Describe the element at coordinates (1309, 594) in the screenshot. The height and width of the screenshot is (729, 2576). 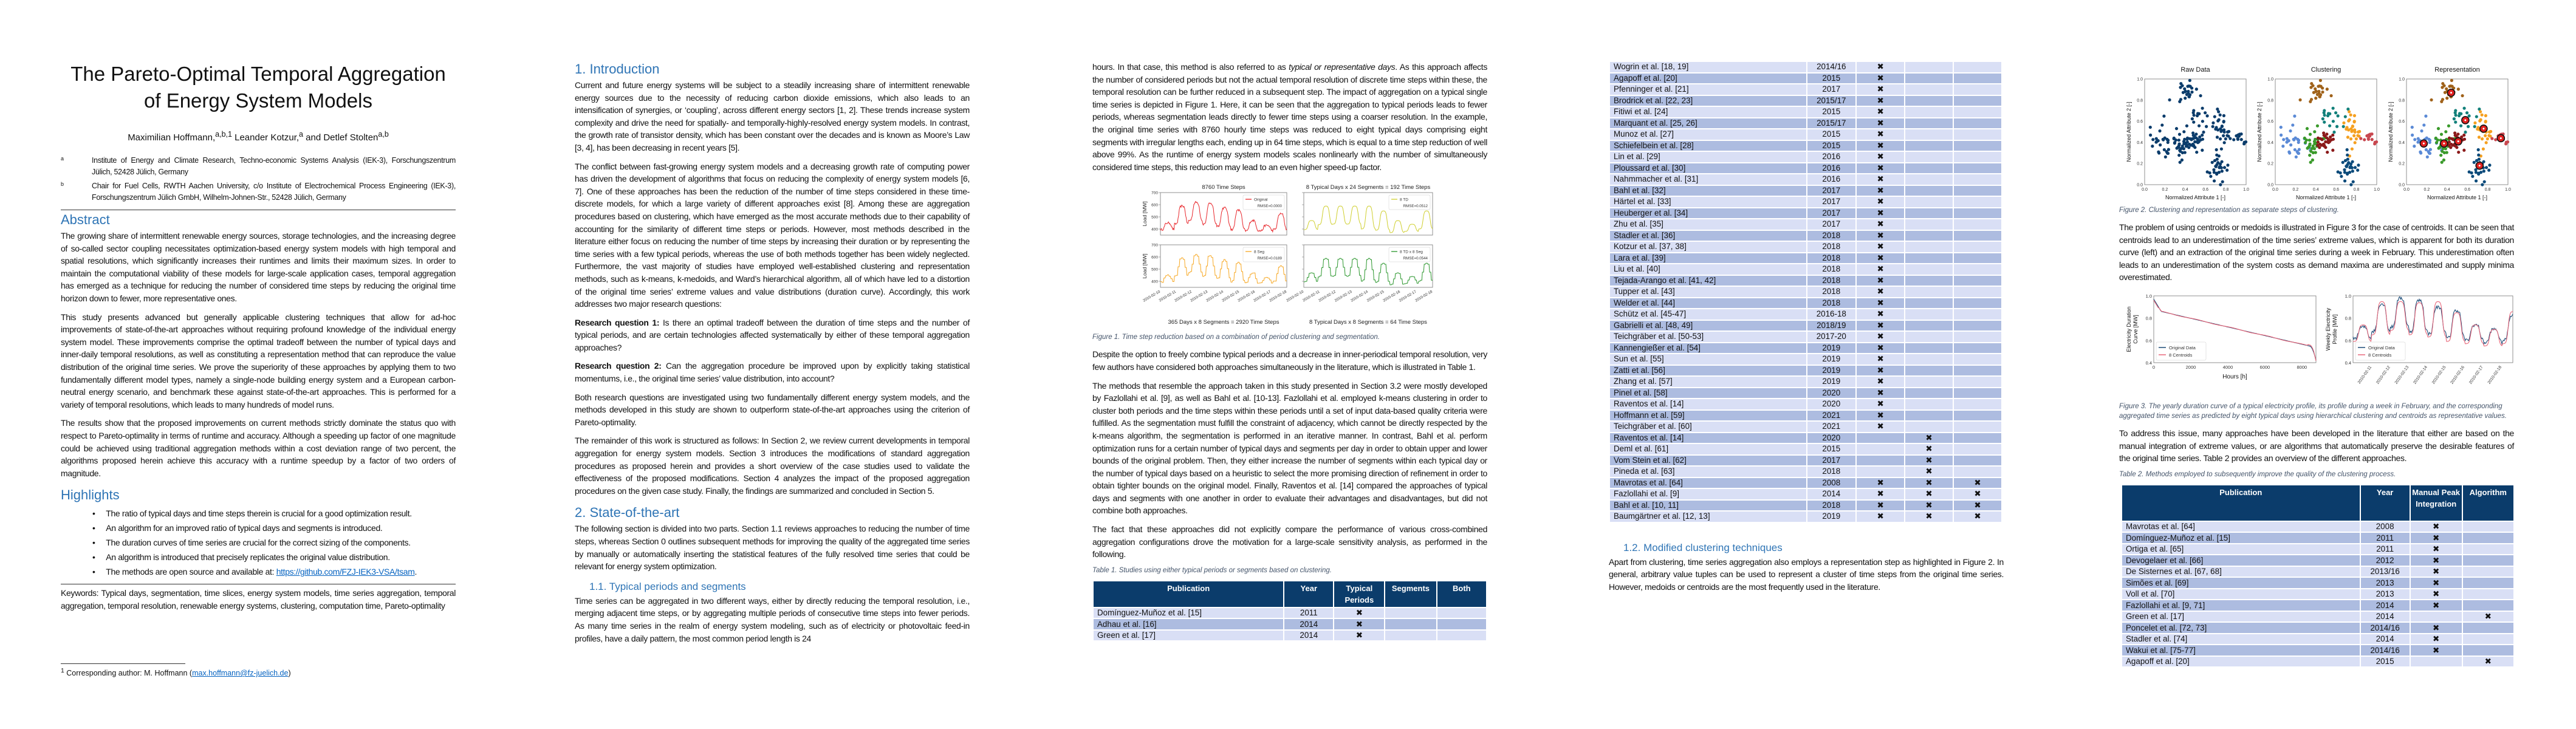
I see `column-header: Year` at that location.